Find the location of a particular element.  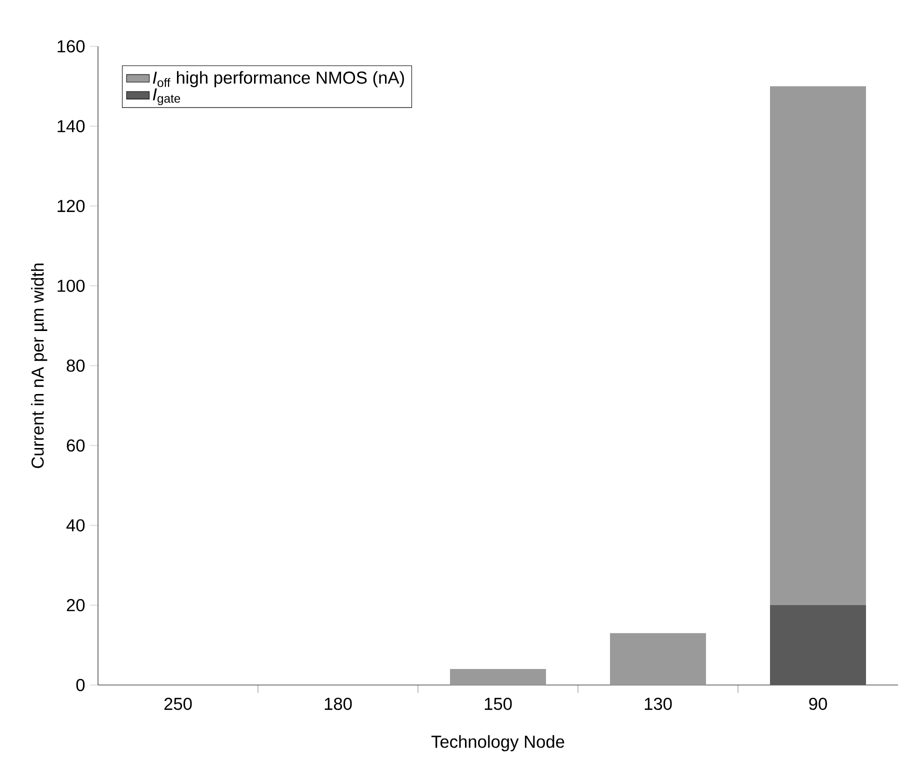

x-tick-label: 250 is located at coordinates (178, 704).